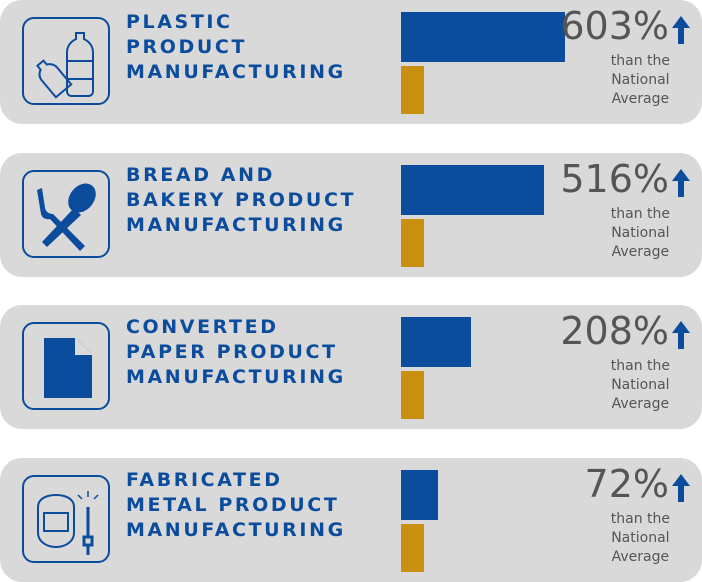 Image resolution: width=702 pixels, height=582 pixels. I want to click on value-label: 72%, so click(626, 483).